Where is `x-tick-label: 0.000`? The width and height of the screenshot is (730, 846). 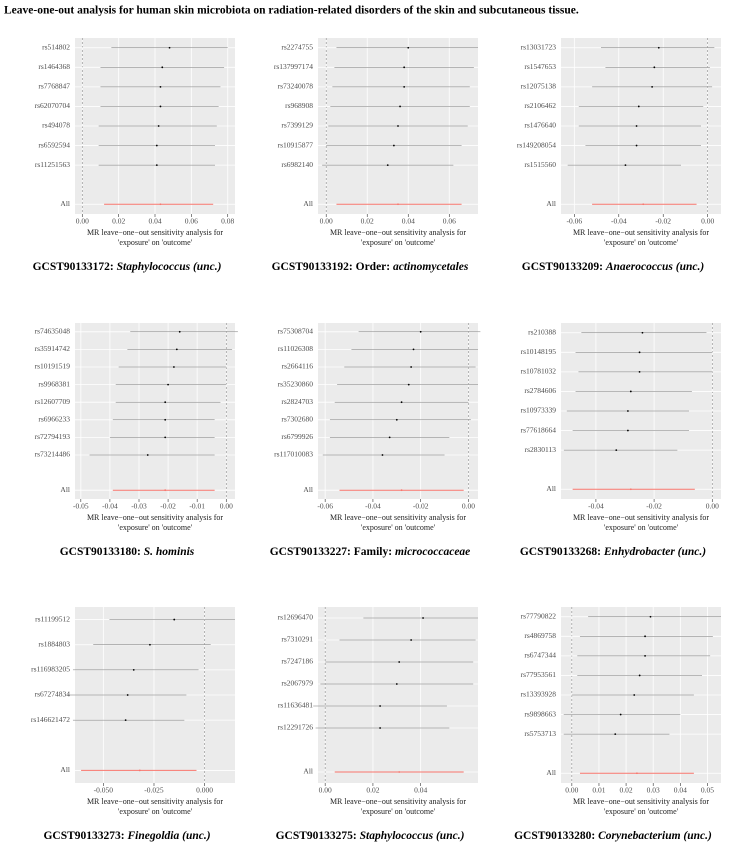
x-tick-label: 0.000 is located at coordinates (204, 790).